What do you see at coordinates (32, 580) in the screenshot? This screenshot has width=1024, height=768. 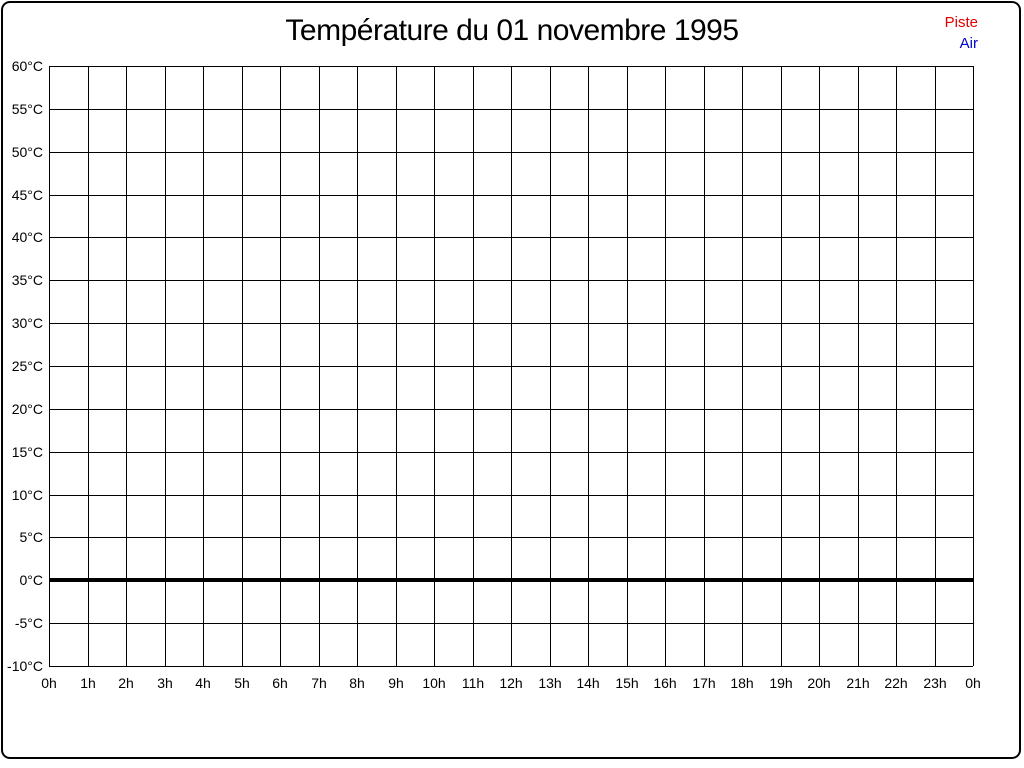 I see `y-tick-label: 0°C` at bounding box center [32, 580].